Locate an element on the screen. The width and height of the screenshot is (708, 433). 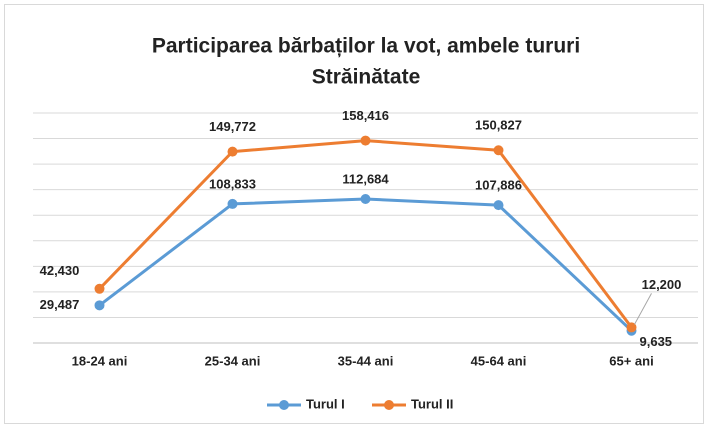
x-tick-label: 25-34 ani is located at coordinates (233, 360).